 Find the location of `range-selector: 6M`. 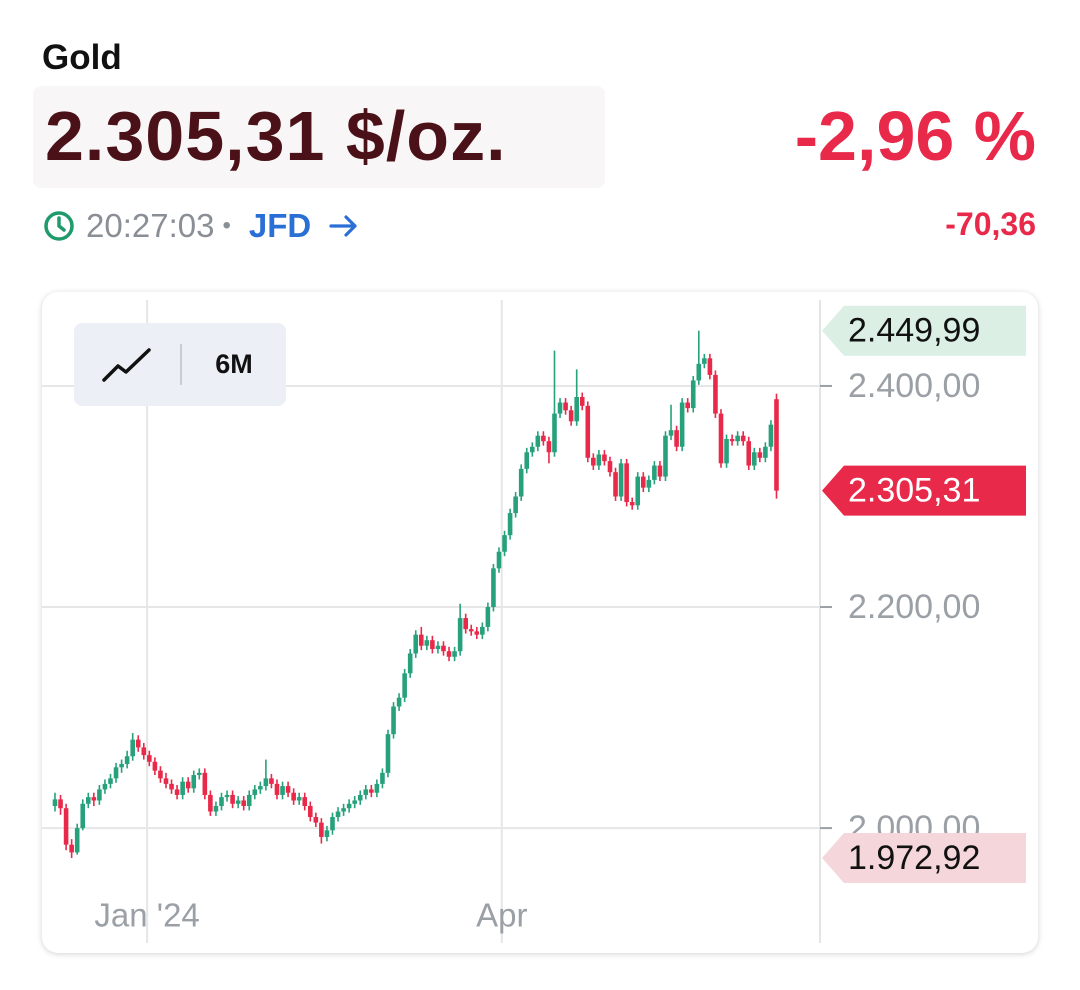

range-selector: 6M is located at coordinates (180, 364).